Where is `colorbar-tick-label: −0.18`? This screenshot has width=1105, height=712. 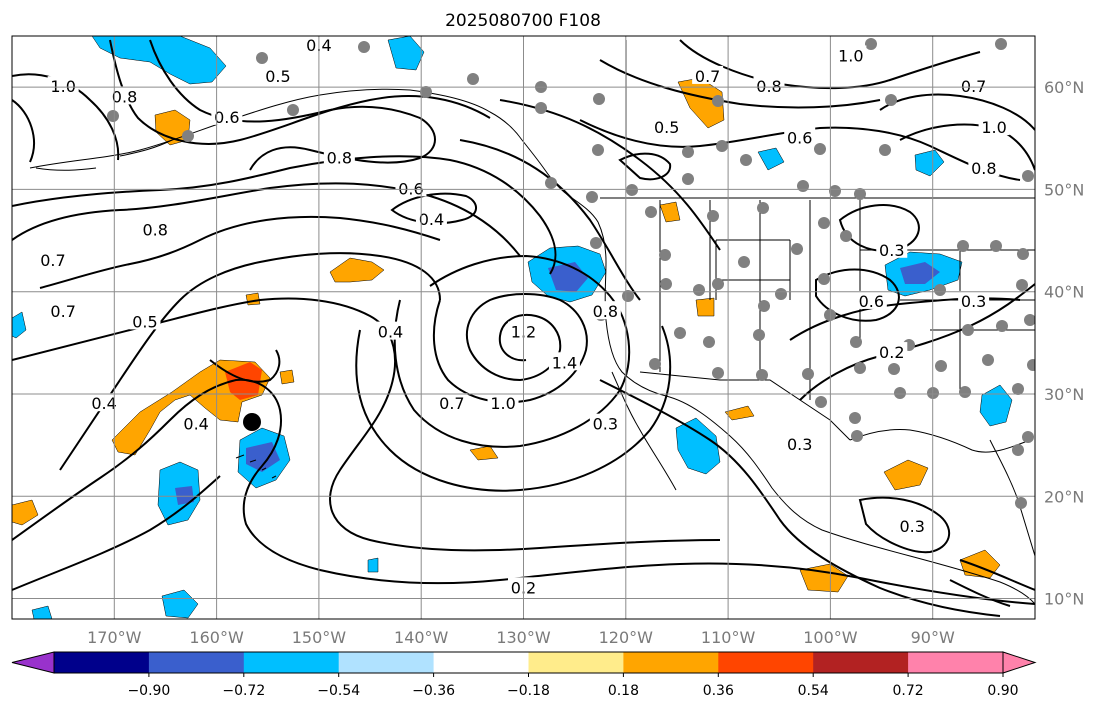
colorbar-tick-label: −0.18 is located at coordinates (528, 691).